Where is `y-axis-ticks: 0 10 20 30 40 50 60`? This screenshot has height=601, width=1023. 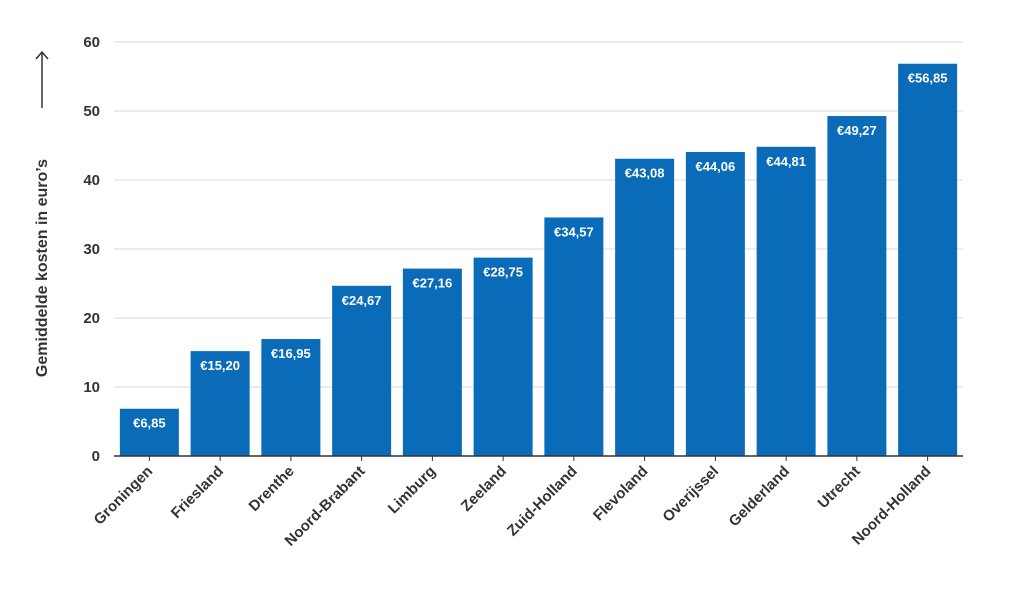 y-axis-ticks: 0 10 20 30 40 50 60 is located at coordinates (91, 249).